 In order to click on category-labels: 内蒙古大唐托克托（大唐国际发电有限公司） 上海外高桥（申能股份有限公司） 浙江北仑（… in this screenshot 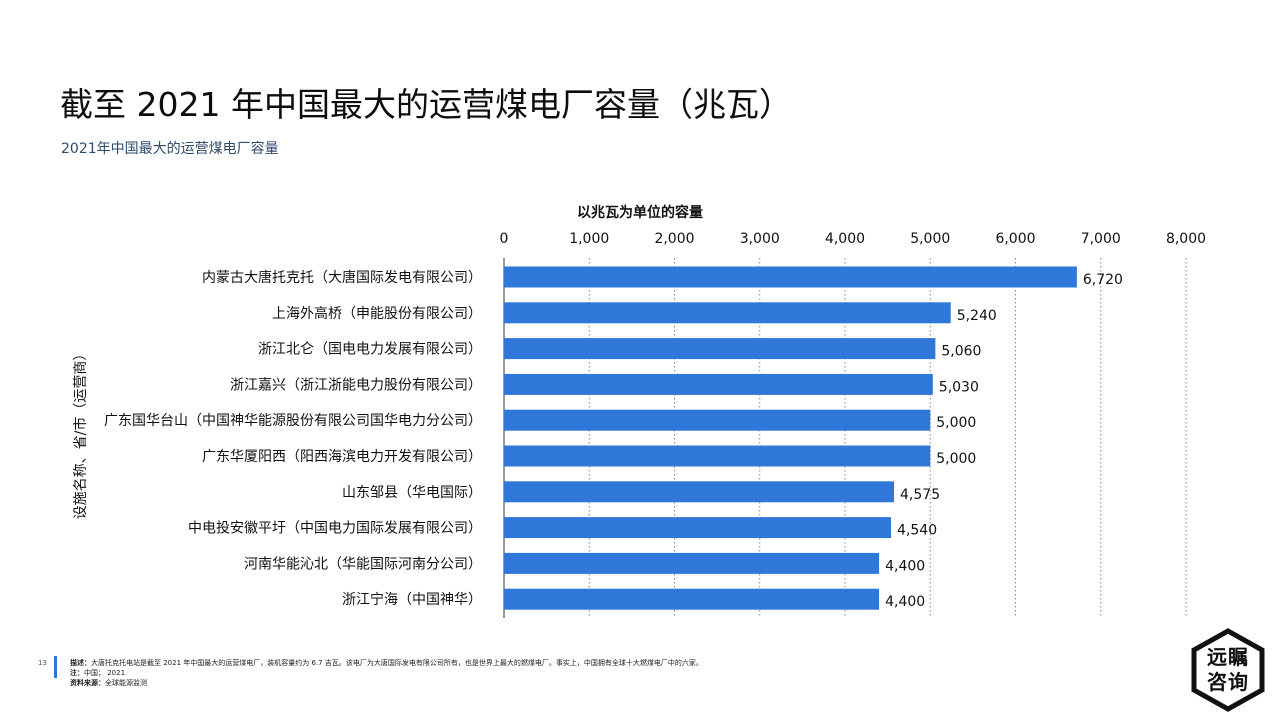, I will do `click(293, 438)`.